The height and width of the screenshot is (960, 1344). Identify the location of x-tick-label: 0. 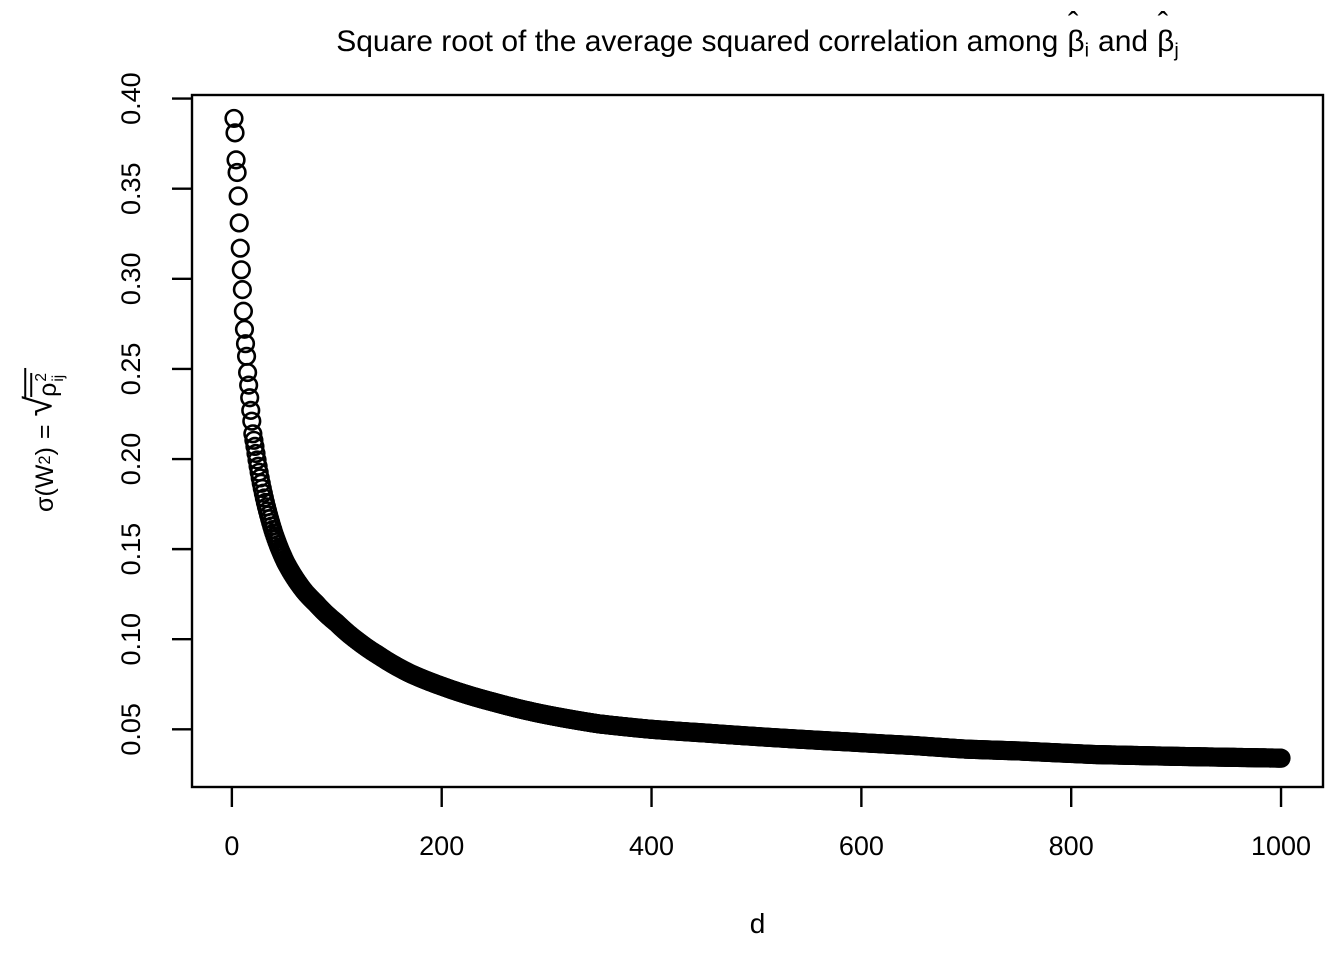
(231, 846).